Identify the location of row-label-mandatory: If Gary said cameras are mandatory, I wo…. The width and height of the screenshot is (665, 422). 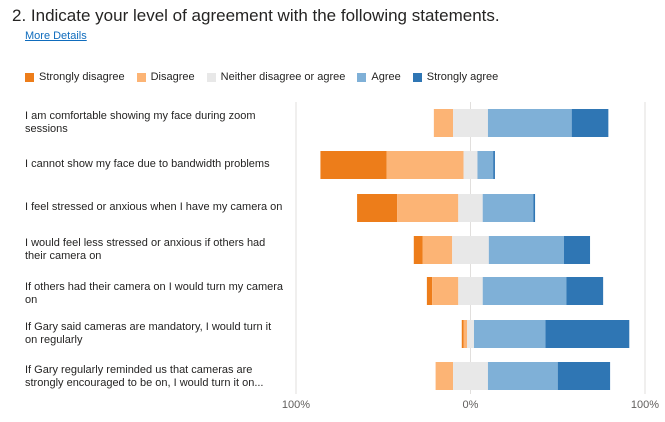
(148, 333).